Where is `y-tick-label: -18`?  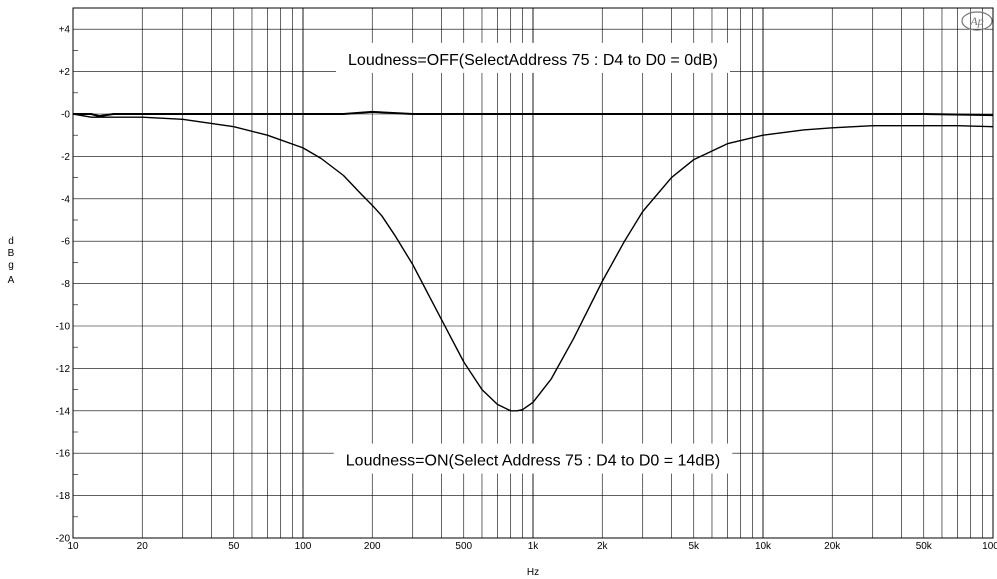 y-tick-label: -18 is located at coordinates (63, 496).